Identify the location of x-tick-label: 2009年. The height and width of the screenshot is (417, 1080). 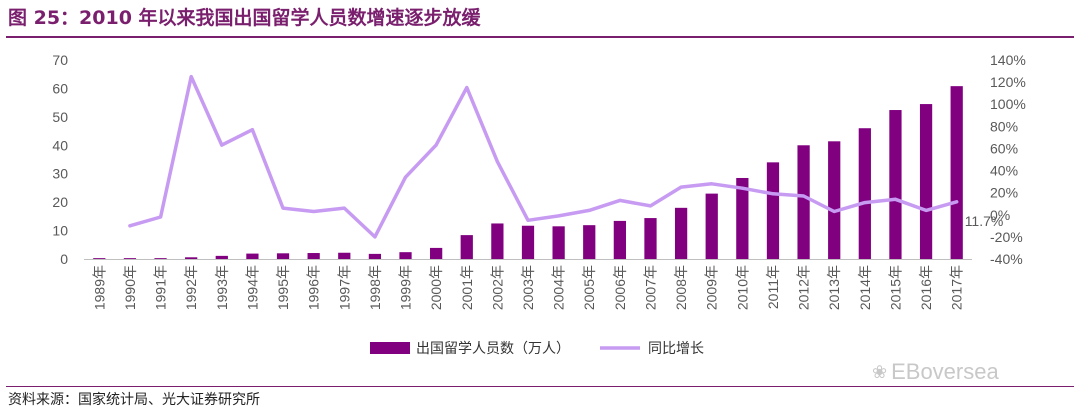
(712, 287).